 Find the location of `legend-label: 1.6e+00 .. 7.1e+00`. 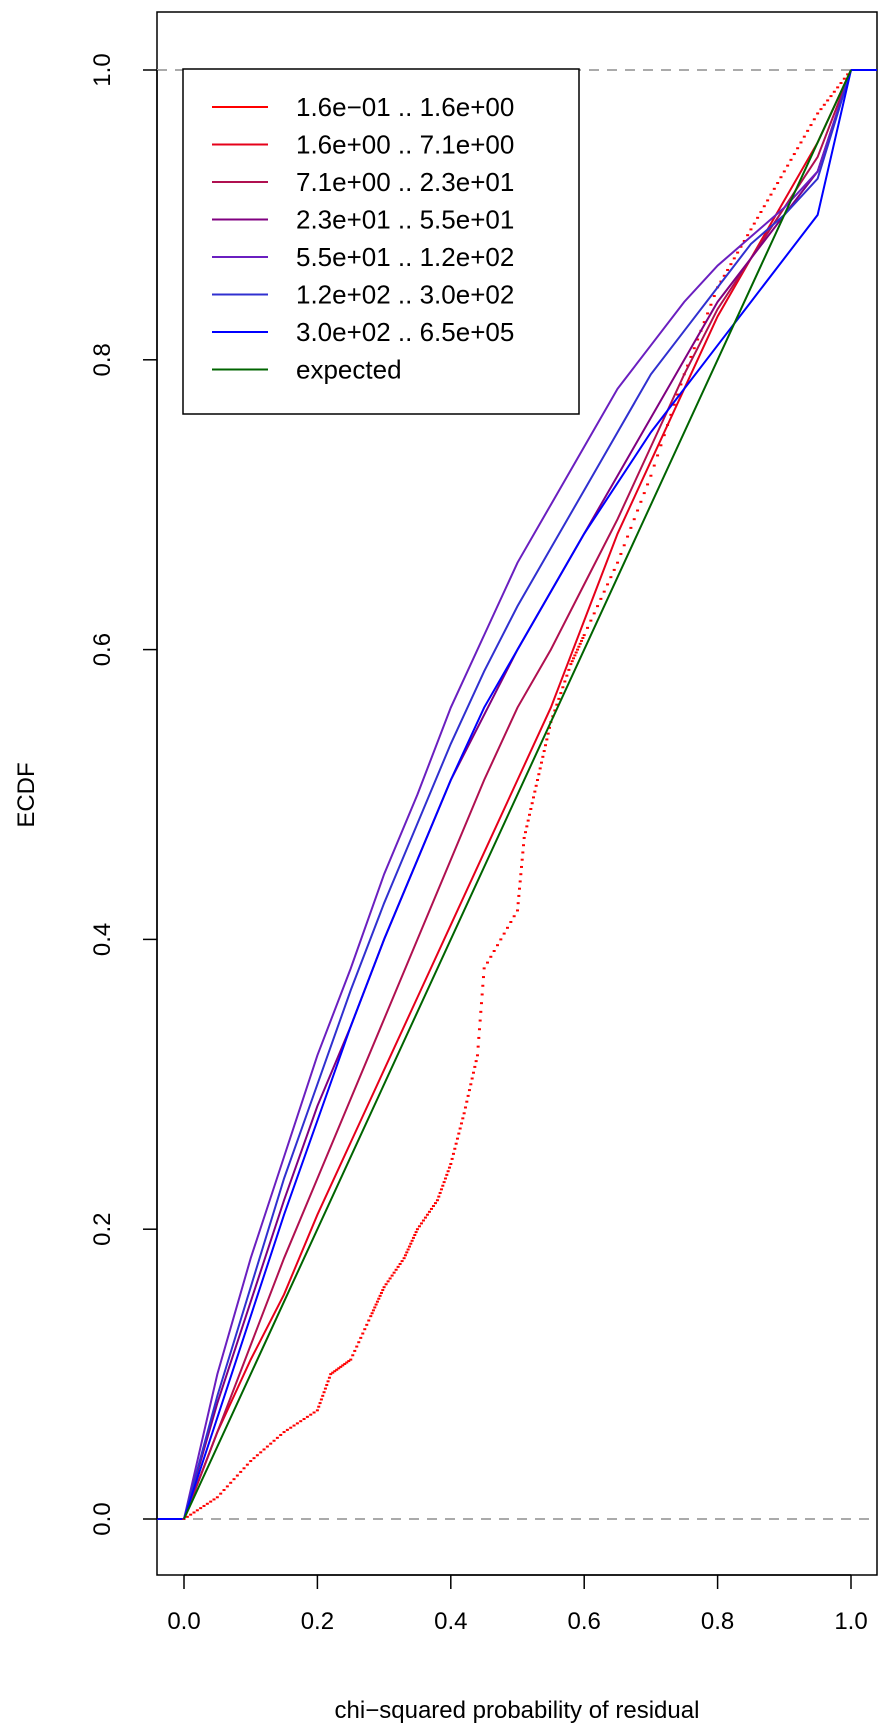

legend-label: 1.6e+00 .. 7.1e+00 is located at coordinates (405, 145).